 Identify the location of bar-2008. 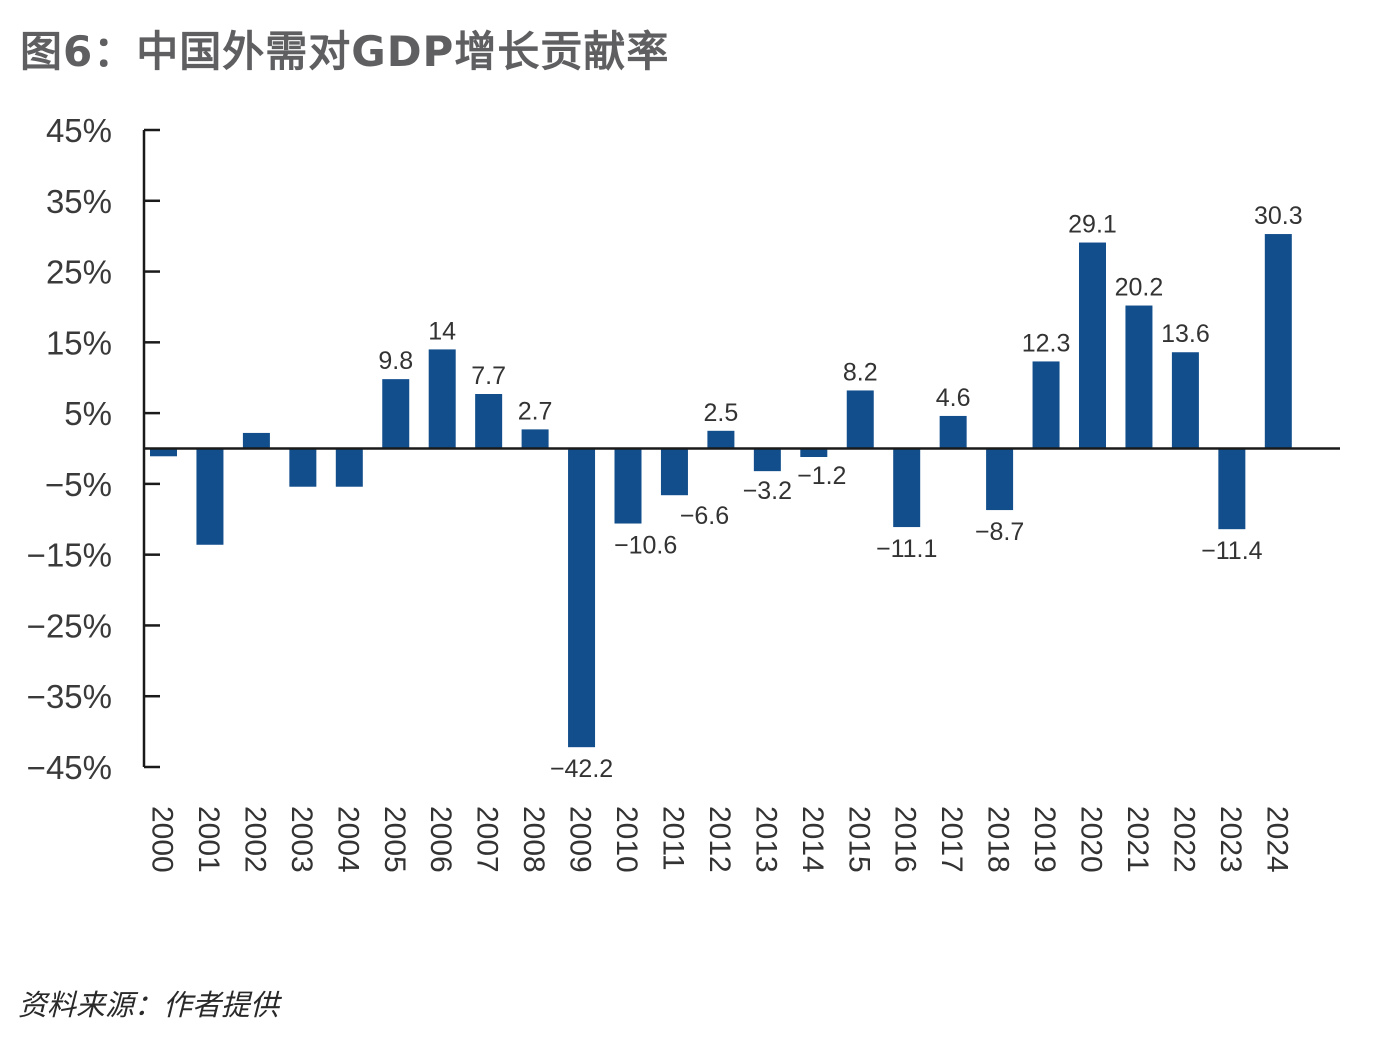
(535, 439).